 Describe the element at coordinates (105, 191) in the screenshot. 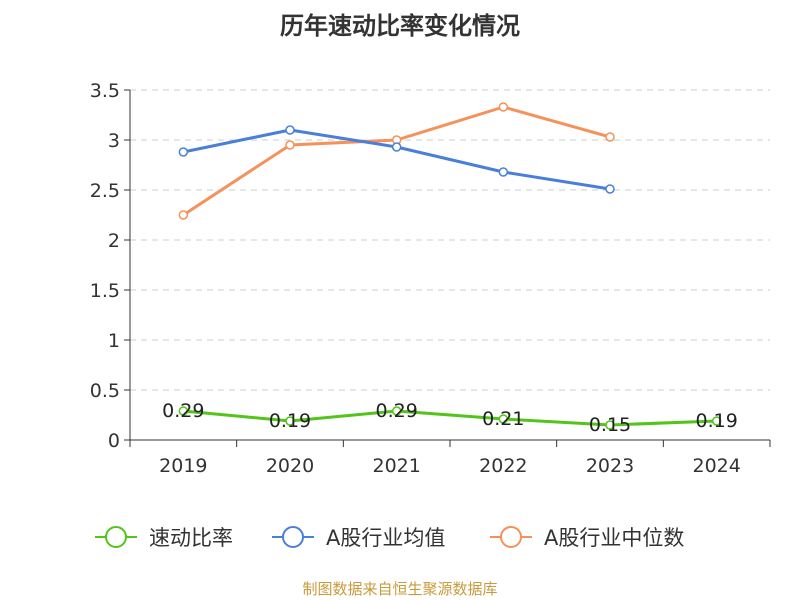

I see `y-tick-label: 2.5` at that location.